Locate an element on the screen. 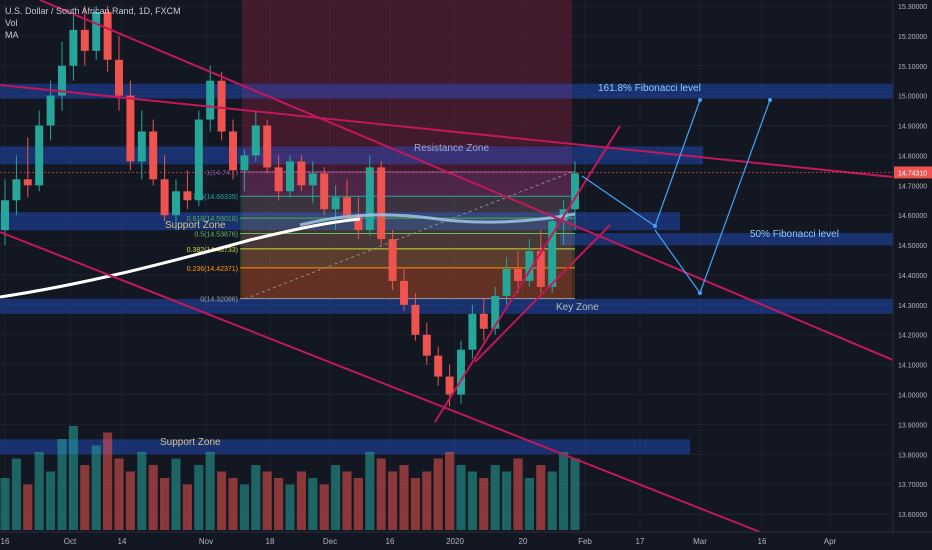 Image resolution: width=932 pixels, height=550 pixels. label-fib-161: 161.8% Fibonacci level is located at coordinates (649, 88).